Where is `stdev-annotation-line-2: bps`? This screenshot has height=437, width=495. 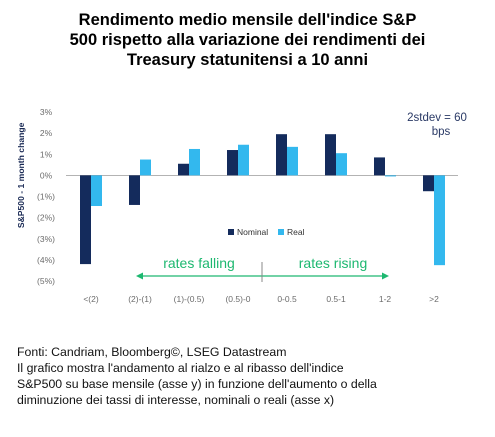 stdev-annotation-line-2: bps is located at coordinates (441, 132).